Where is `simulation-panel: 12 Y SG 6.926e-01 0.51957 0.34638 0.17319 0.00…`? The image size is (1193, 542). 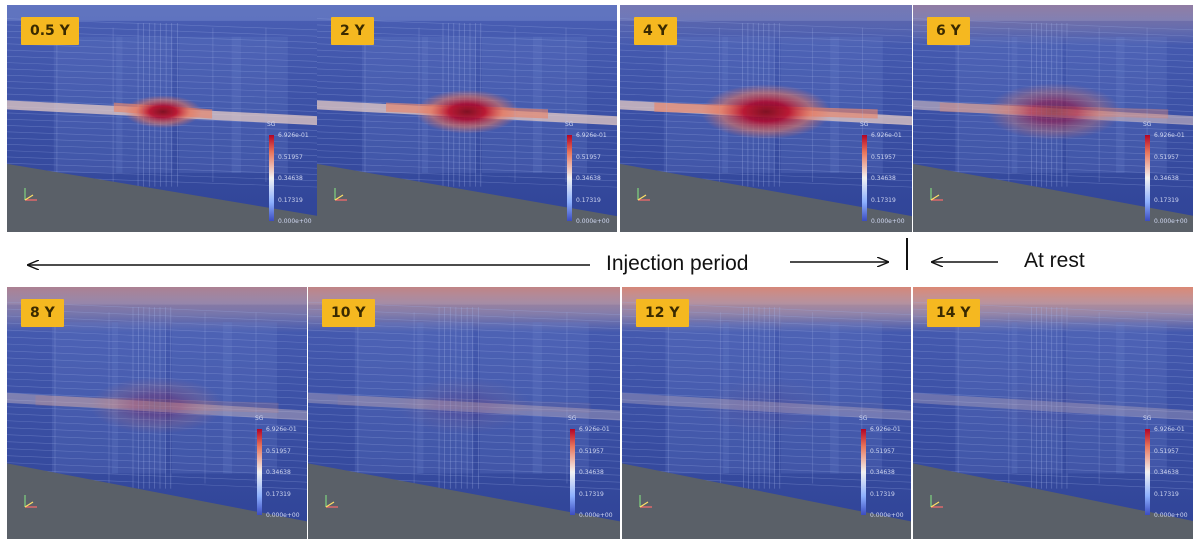 simulation-panel: 12 Y SG 6.926e-01 0.51957 0.34638 0.17319 0.00… is located at coordinates (766, 413).